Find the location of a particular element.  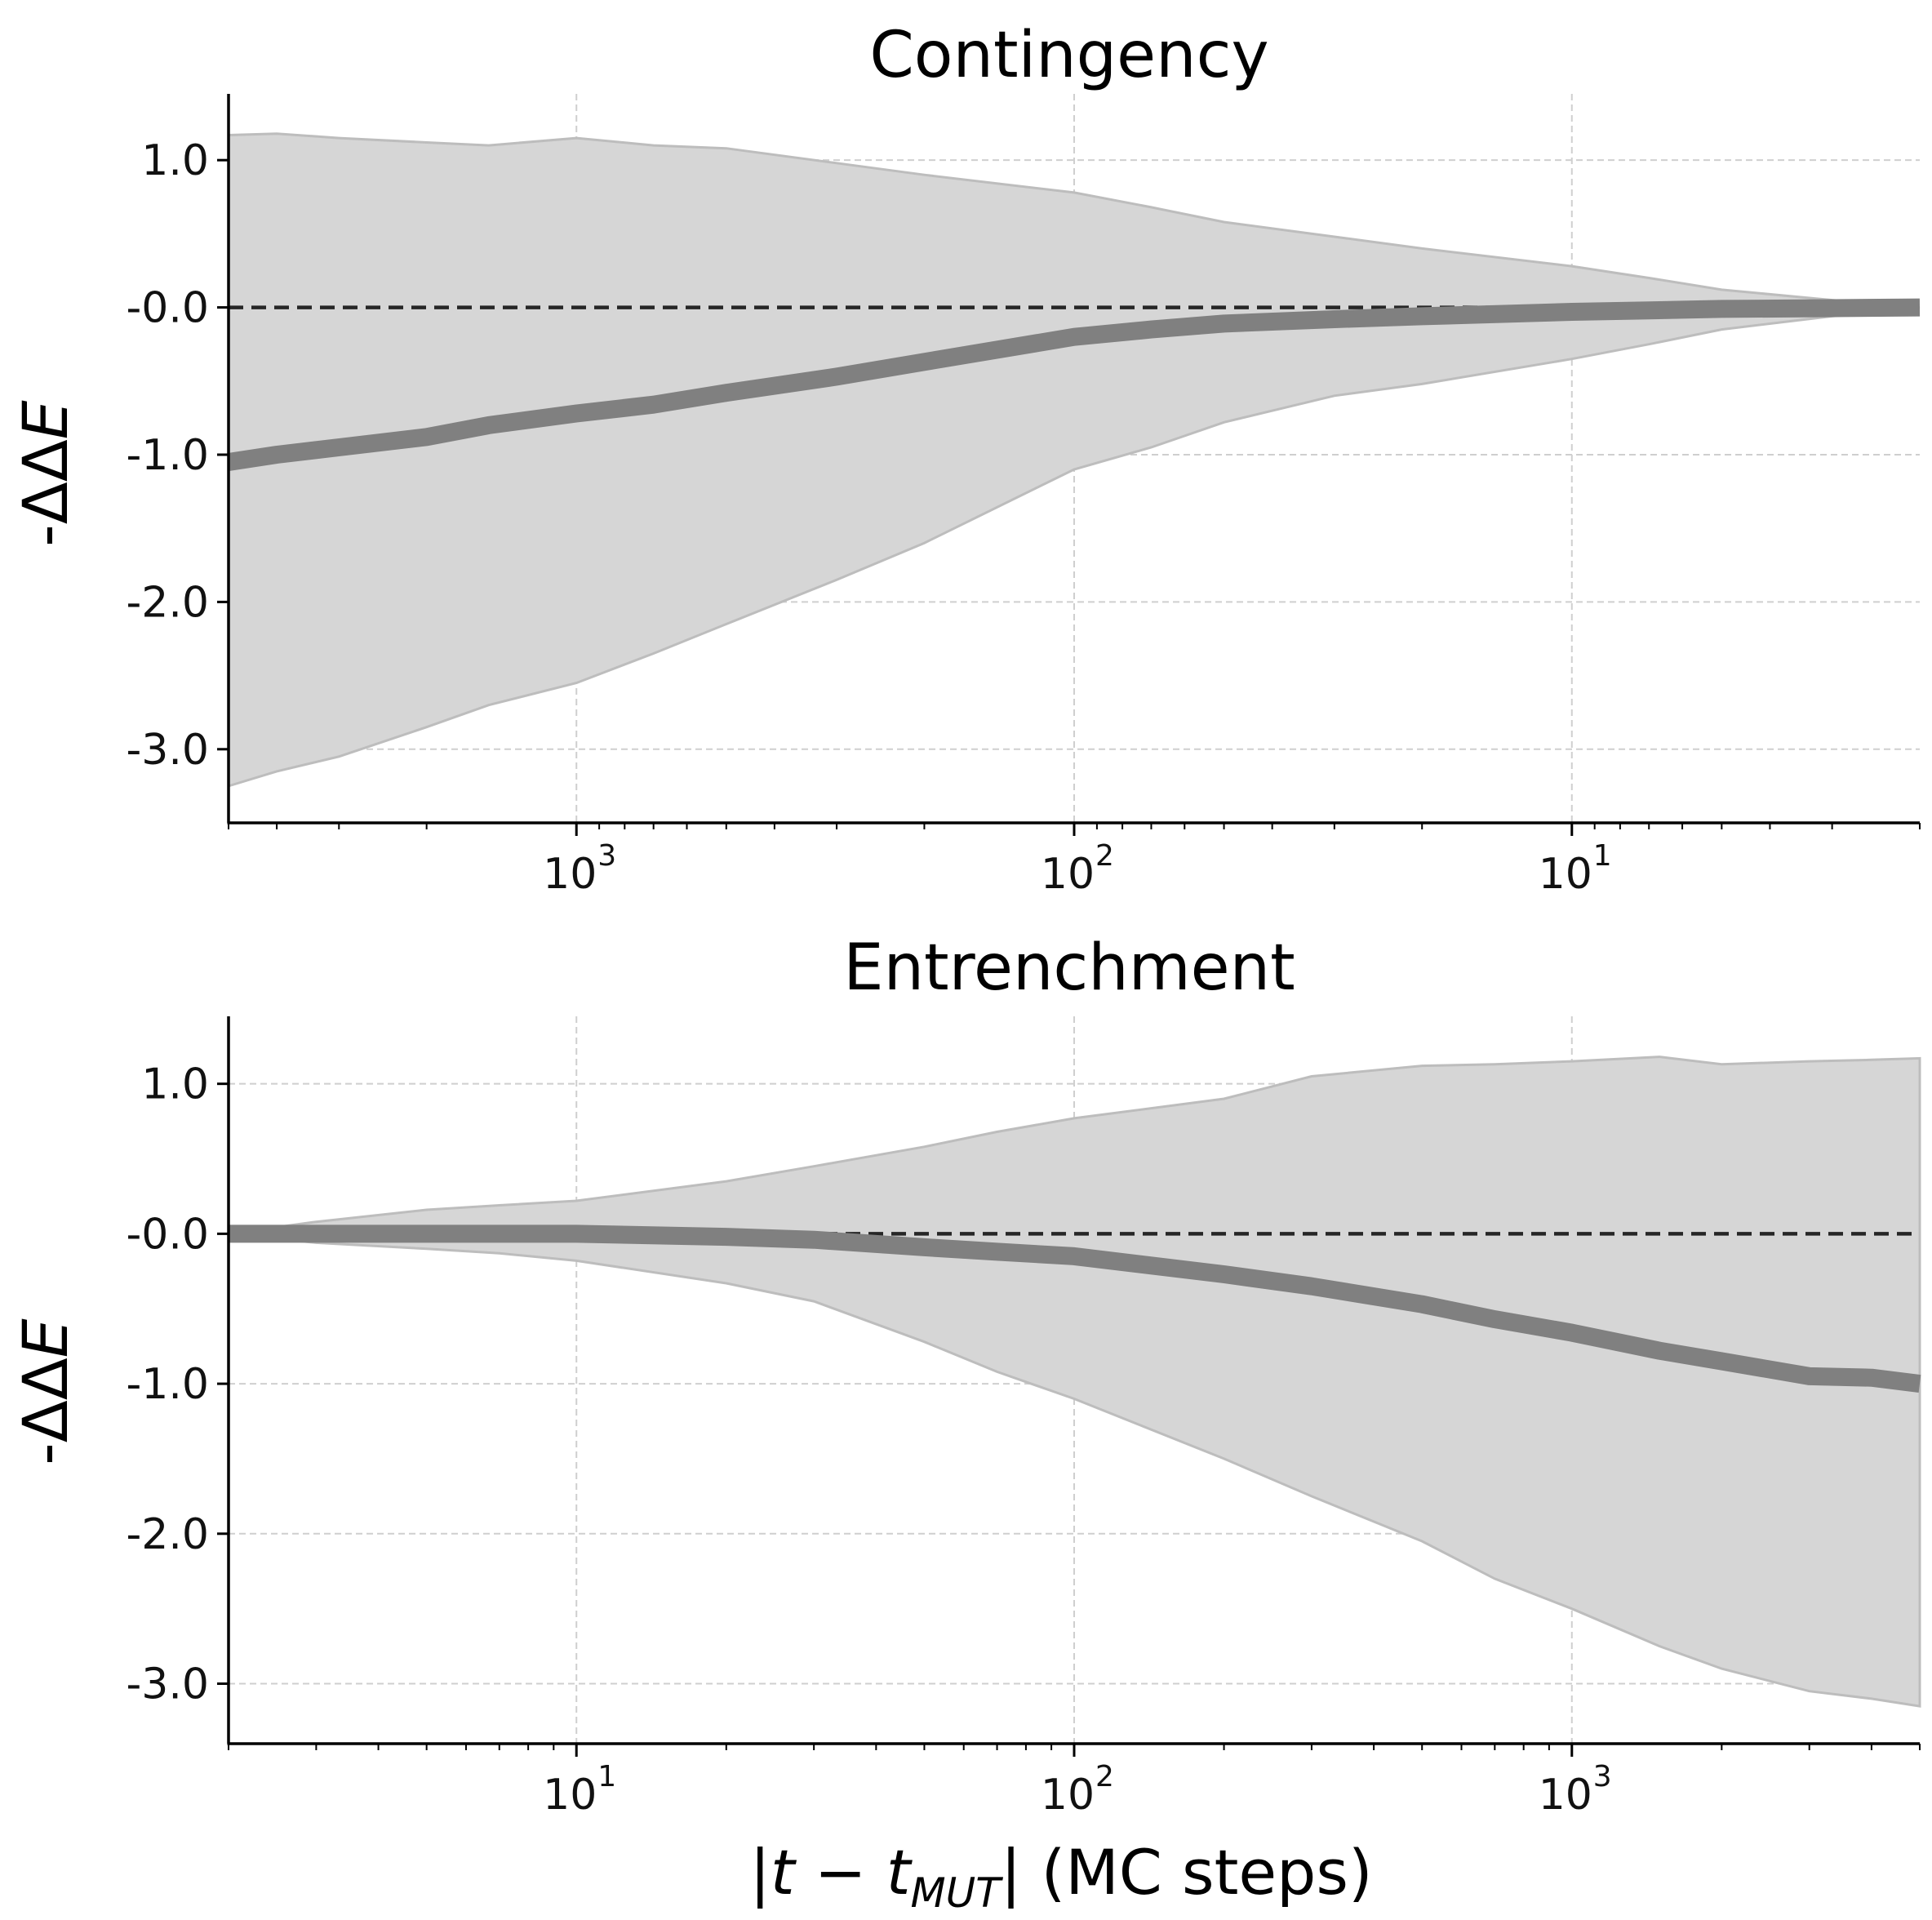

chart-title: Contingency is located at coordinates (1068, 56).